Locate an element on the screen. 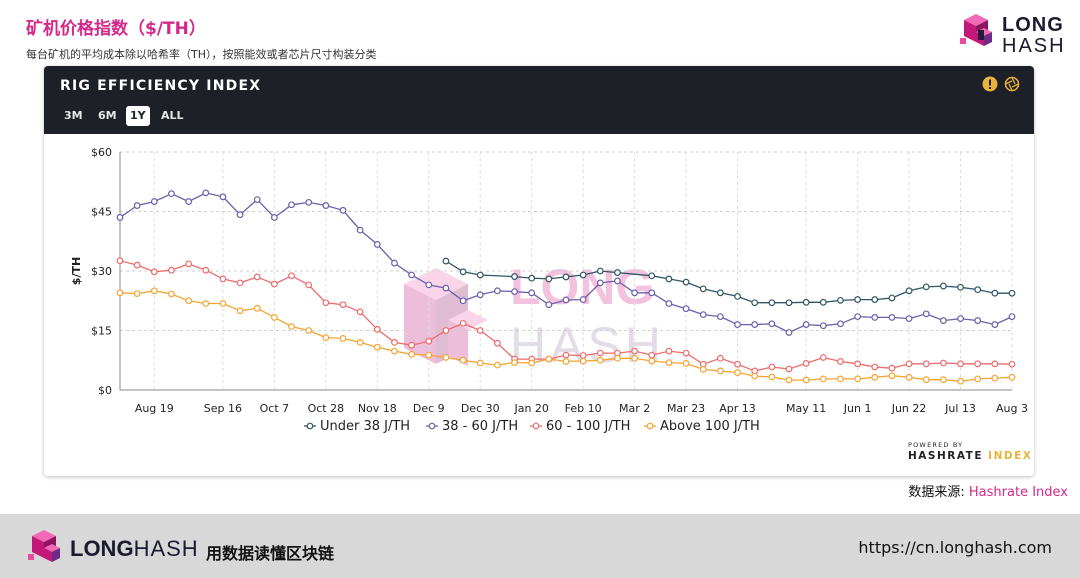 This screenshot has width=1080, height=578. info-icon is located at coordinates (990, 84).